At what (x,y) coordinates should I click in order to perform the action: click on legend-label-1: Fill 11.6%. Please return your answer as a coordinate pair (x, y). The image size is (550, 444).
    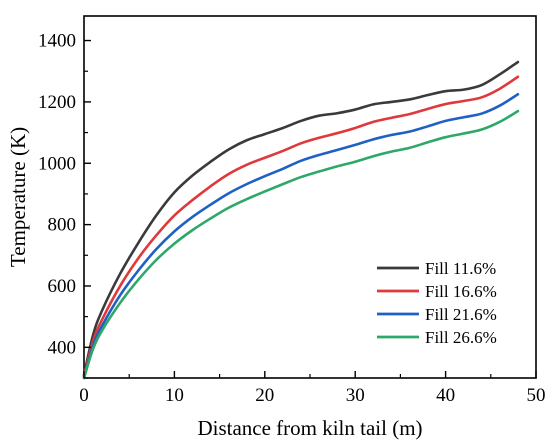
    Looking at the image, I should click on (460, 268).